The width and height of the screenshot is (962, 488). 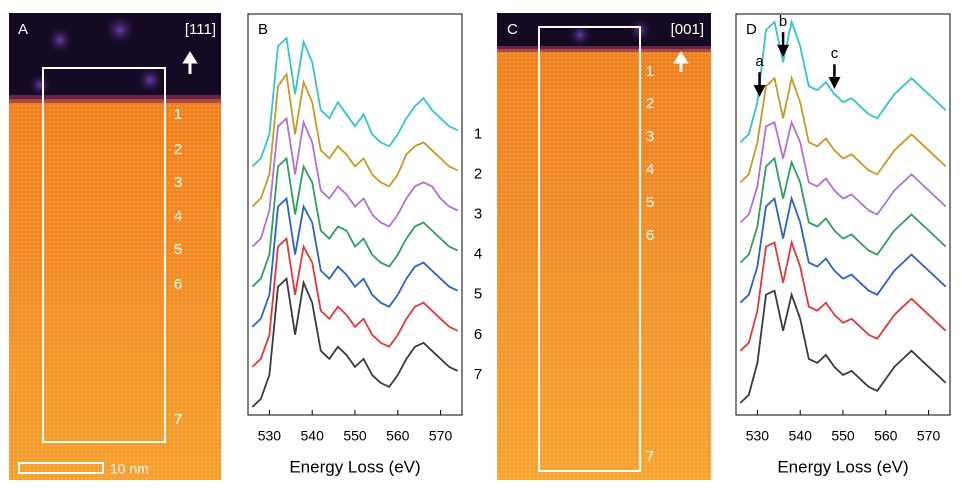 What do you see at coordinates (604, 31) in the screenshot?
I see `vacuum` at bounding box center [604, 31].